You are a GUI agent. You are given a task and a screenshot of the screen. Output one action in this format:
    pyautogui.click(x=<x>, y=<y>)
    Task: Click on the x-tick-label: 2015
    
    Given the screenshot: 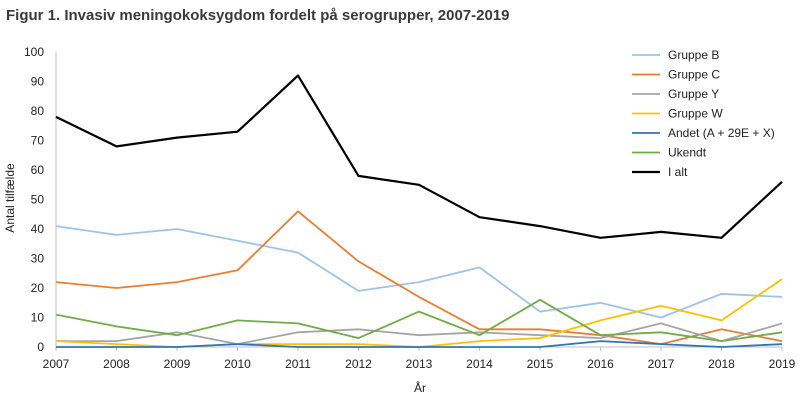 What is the action you would take?
    pyautogui.click(x=540, y=364)
    